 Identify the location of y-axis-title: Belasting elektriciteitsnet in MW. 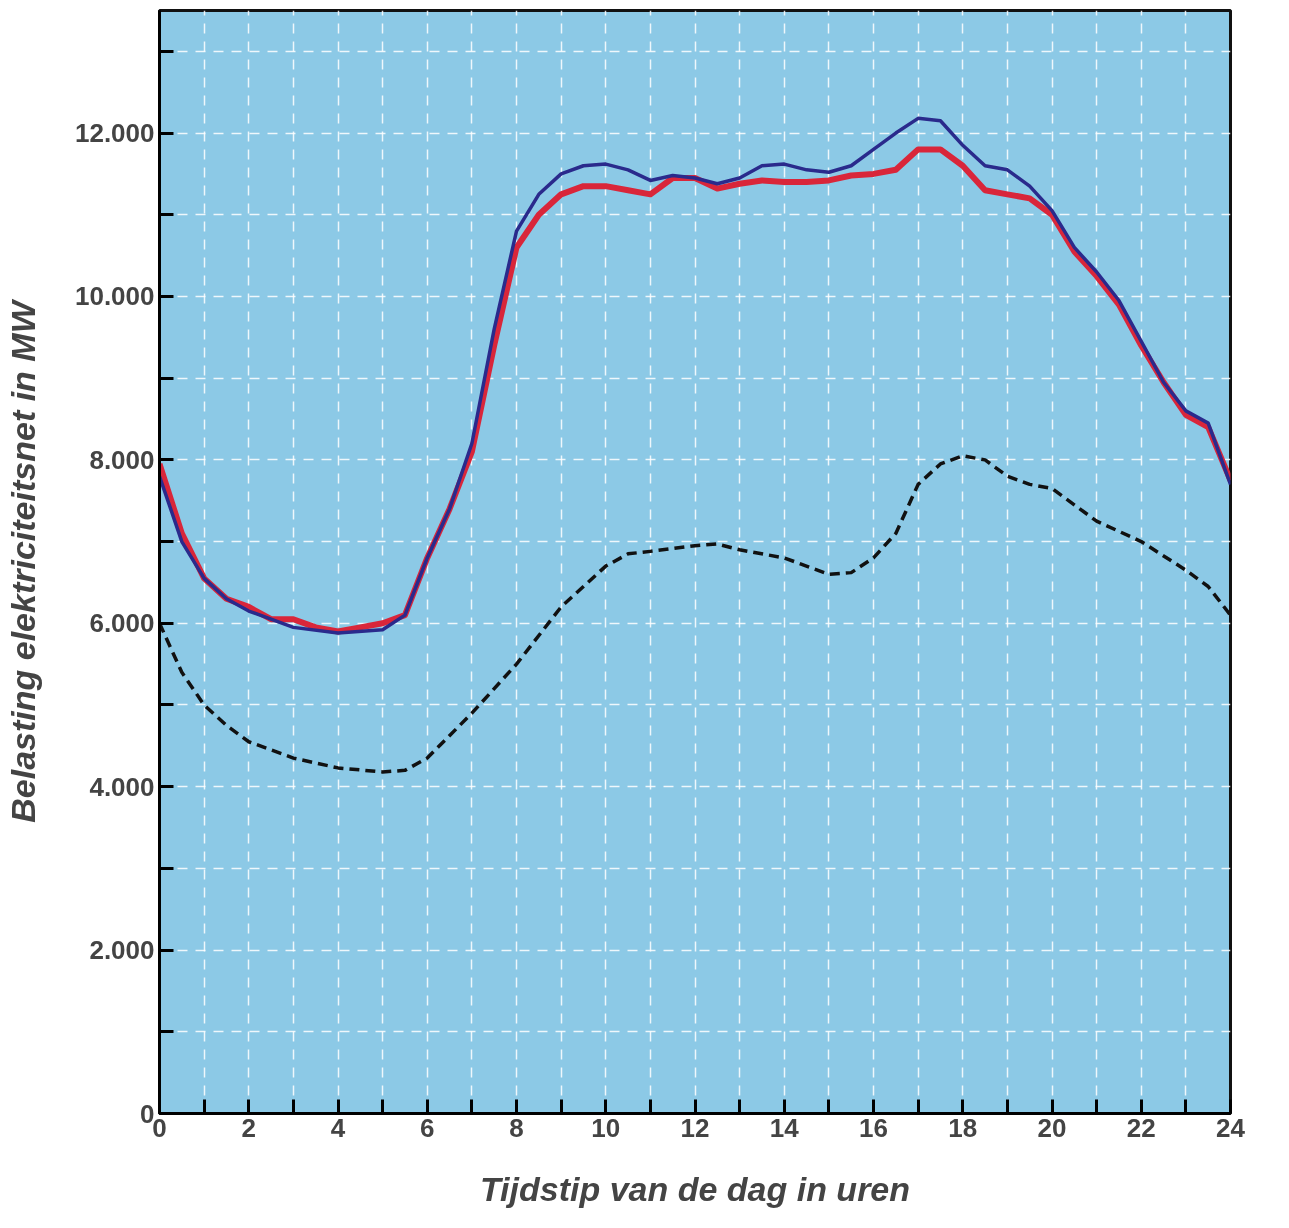
(22, 560).